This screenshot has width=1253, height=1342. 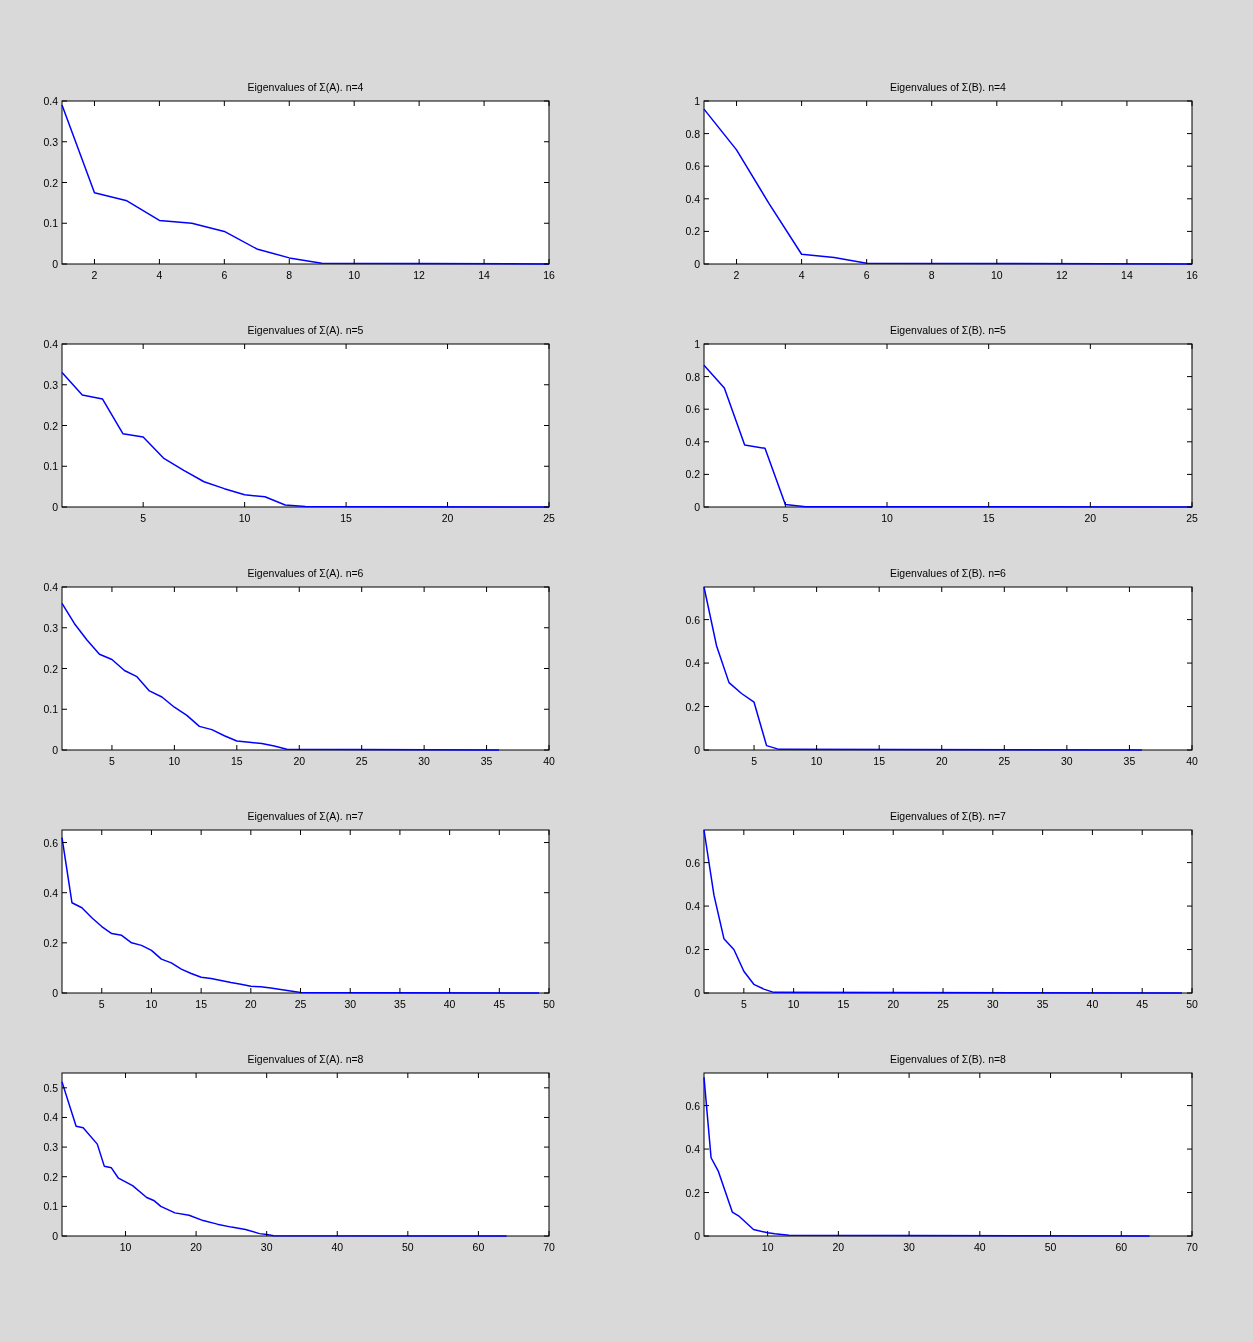 What do you see at coordinates (948, 87) in the screenshot?
I see `chart-title: Eigenvalues of Σ(B). n=4` at bounding box center [948, 87].